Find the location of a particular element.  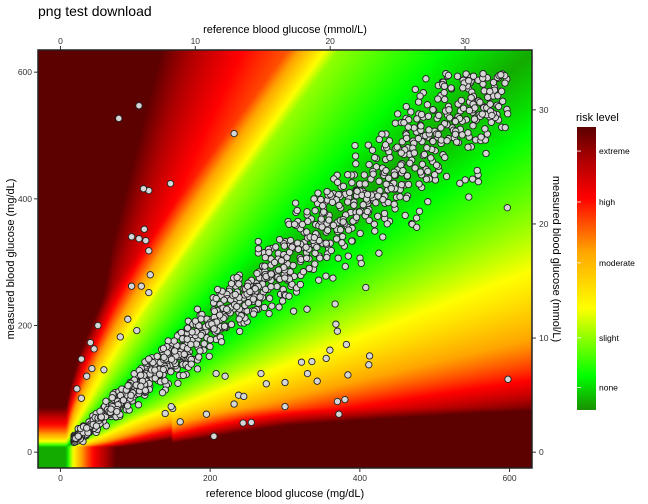

x-tick-label: 600 is located at coordinates (509, 478).